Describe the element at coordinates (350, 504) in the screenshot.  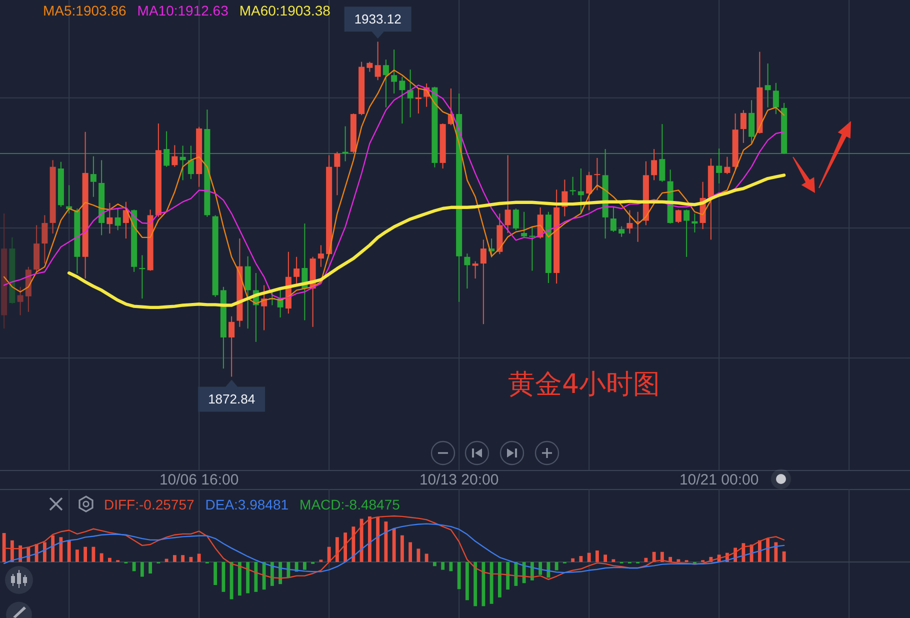
I see `series-label: MACD:-8.48475` at that location.